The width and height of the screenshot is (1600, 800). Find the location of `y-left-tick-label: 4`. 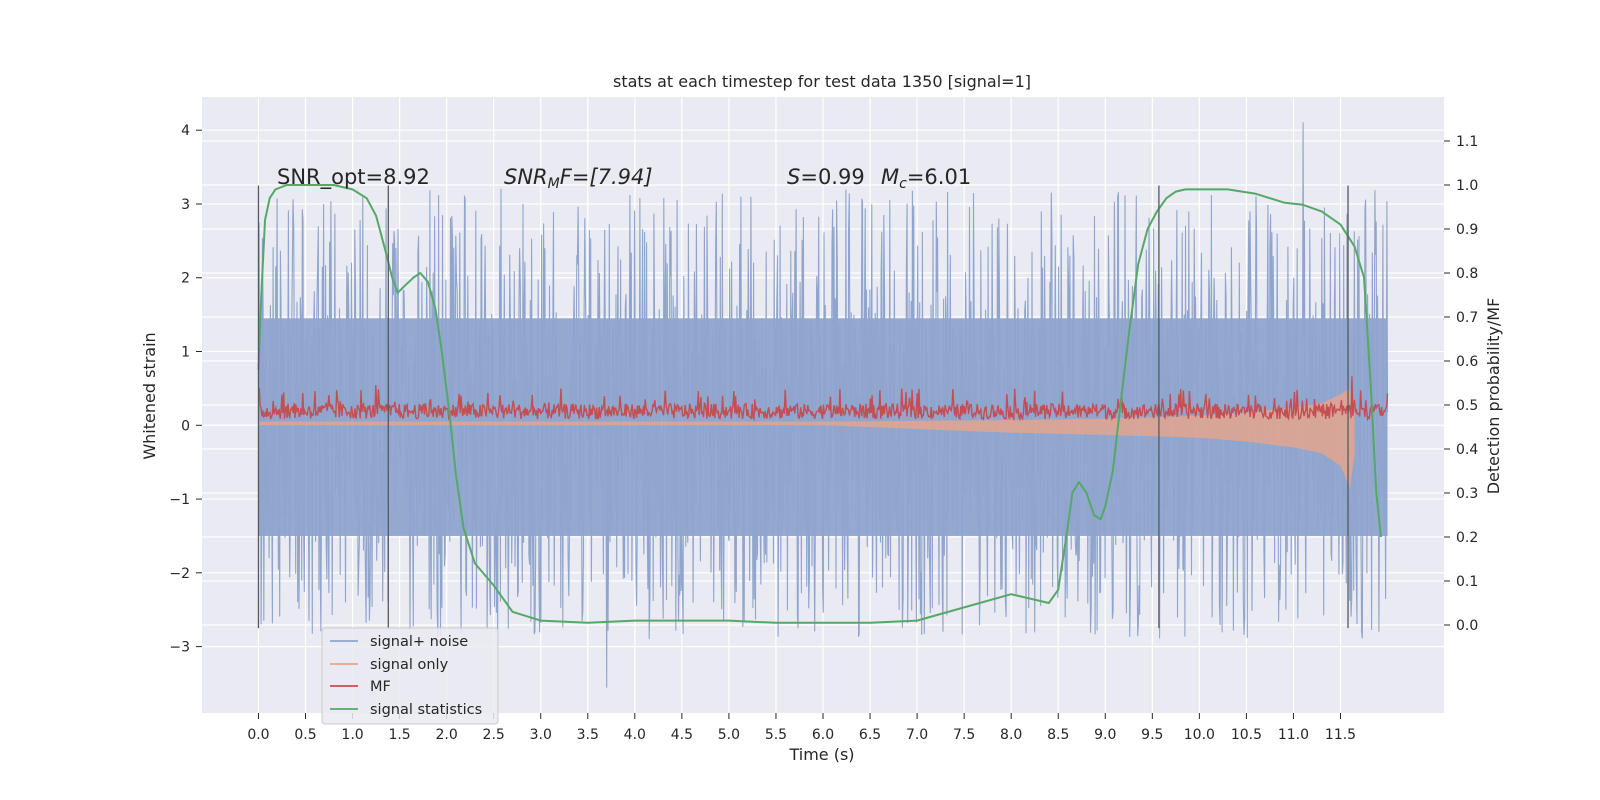

y-left-tick-label: 4 is located at coordinates (185, 131).